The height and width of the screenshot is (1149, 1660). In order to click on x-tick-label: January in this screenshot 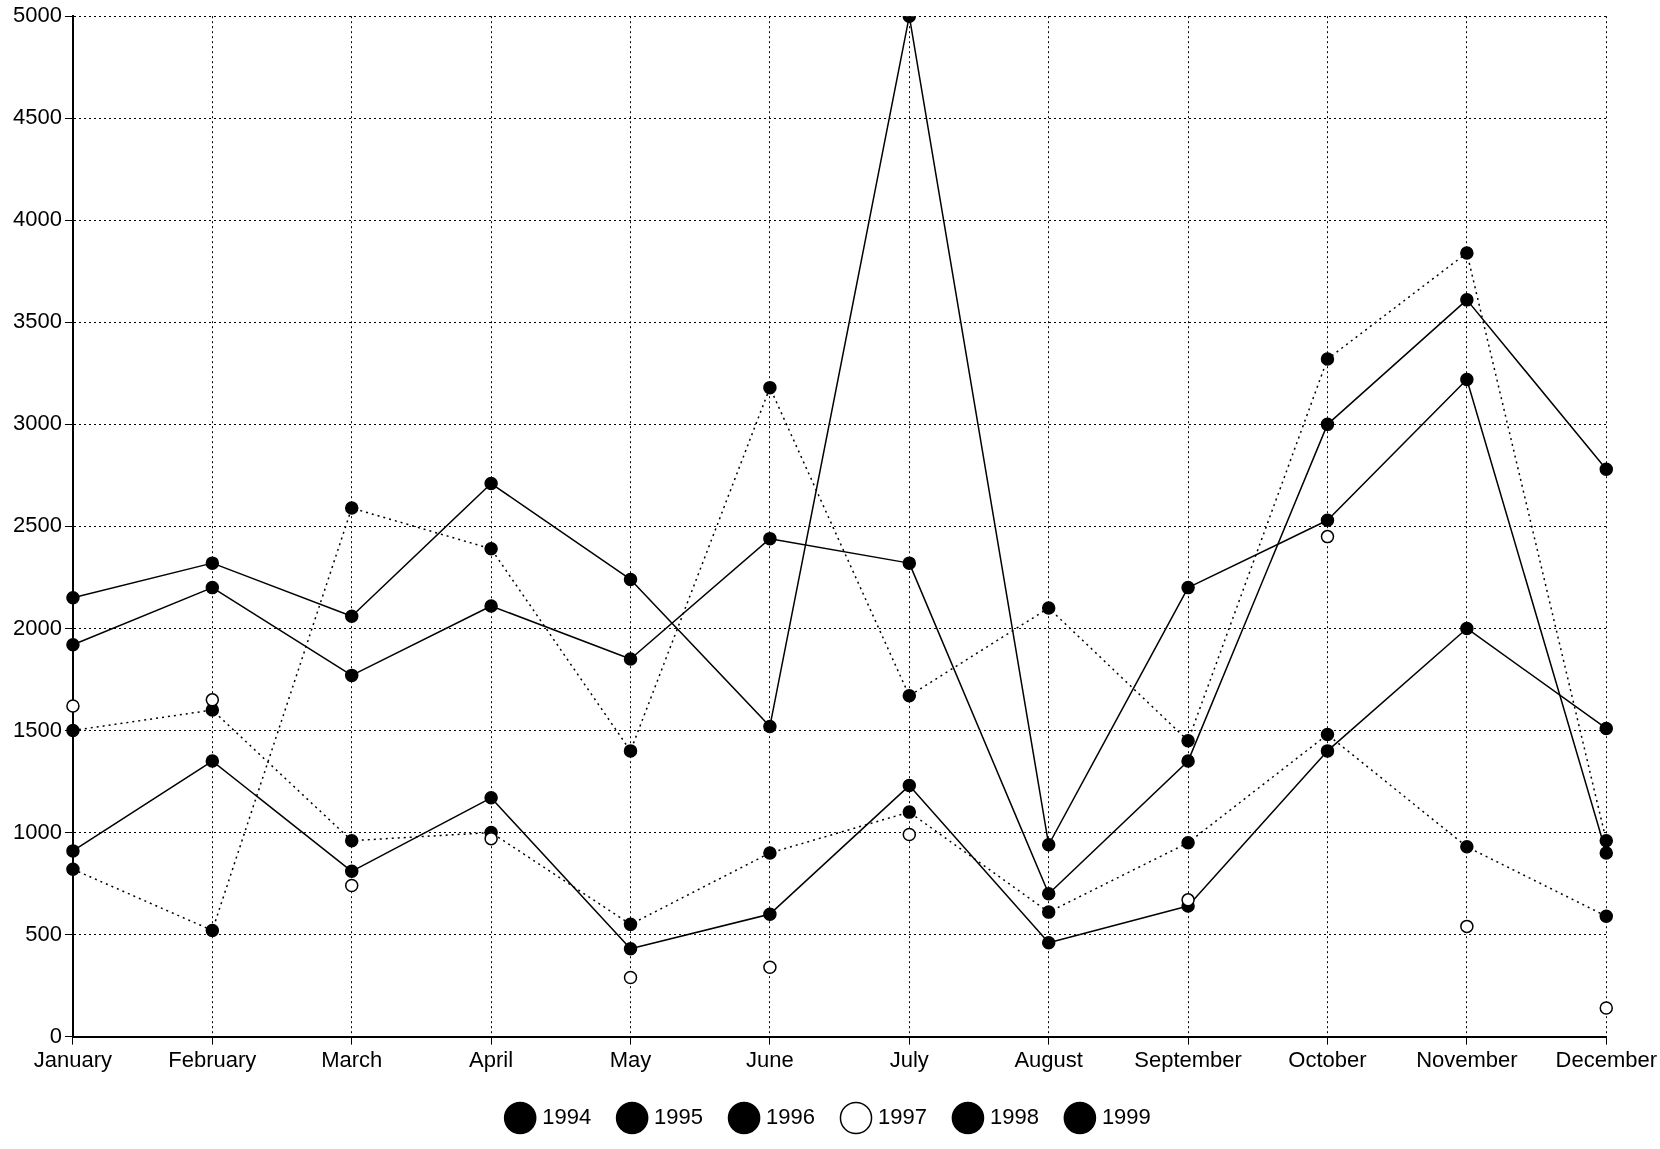, I will do `click(73, 1059)`.